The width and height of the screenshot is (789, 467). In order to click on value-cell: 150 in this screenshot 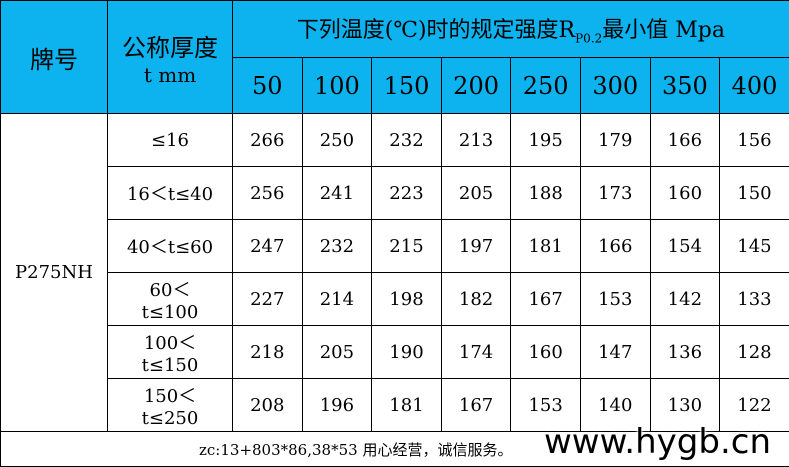, I will do `click(754, 193)`.